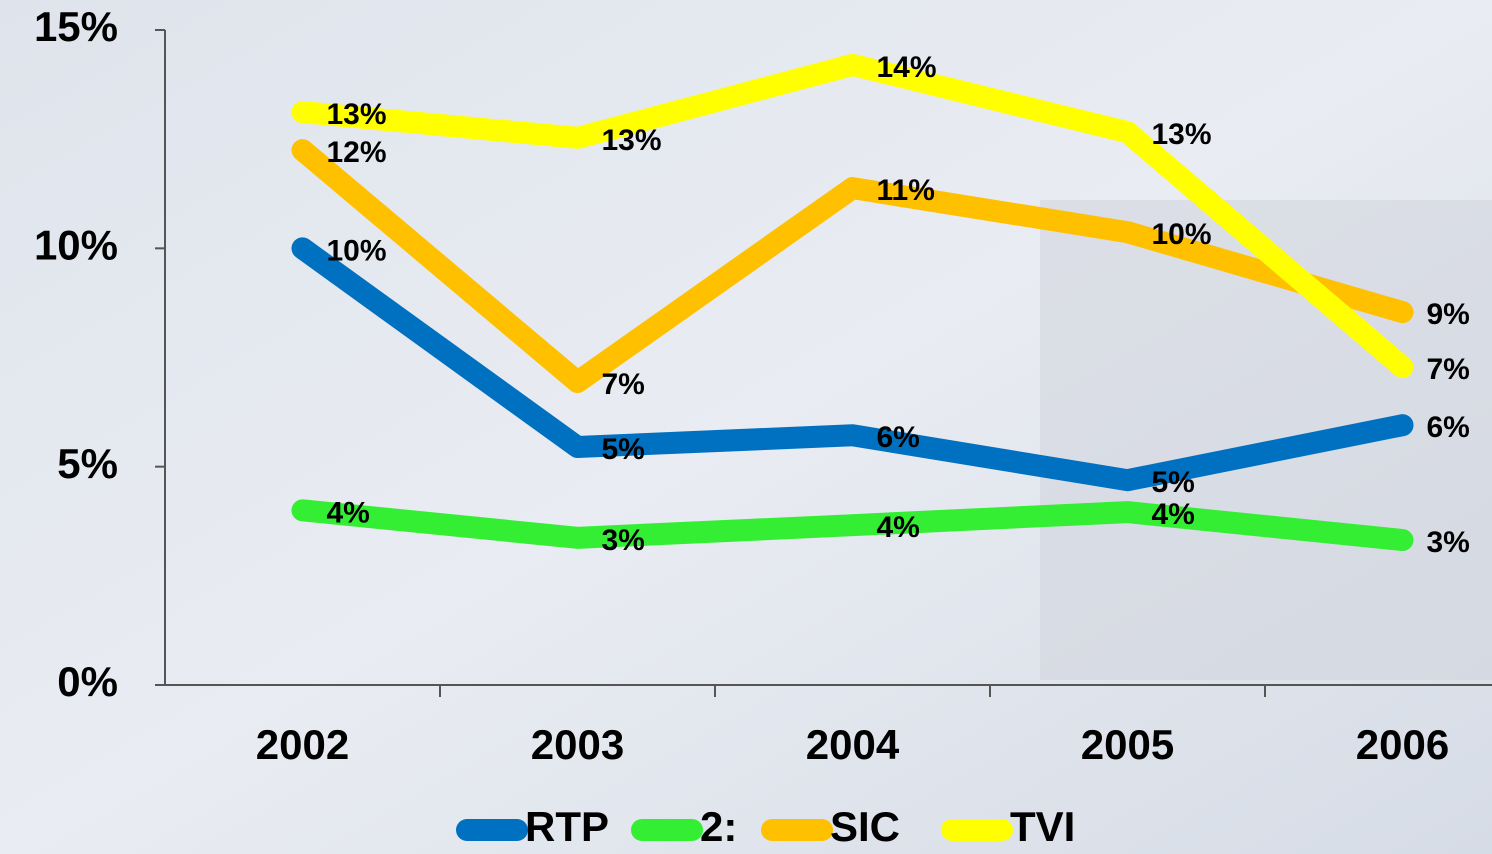 The image size is (1492, 854). I want to click on y-tick-label: 0%, so click(87, 681).